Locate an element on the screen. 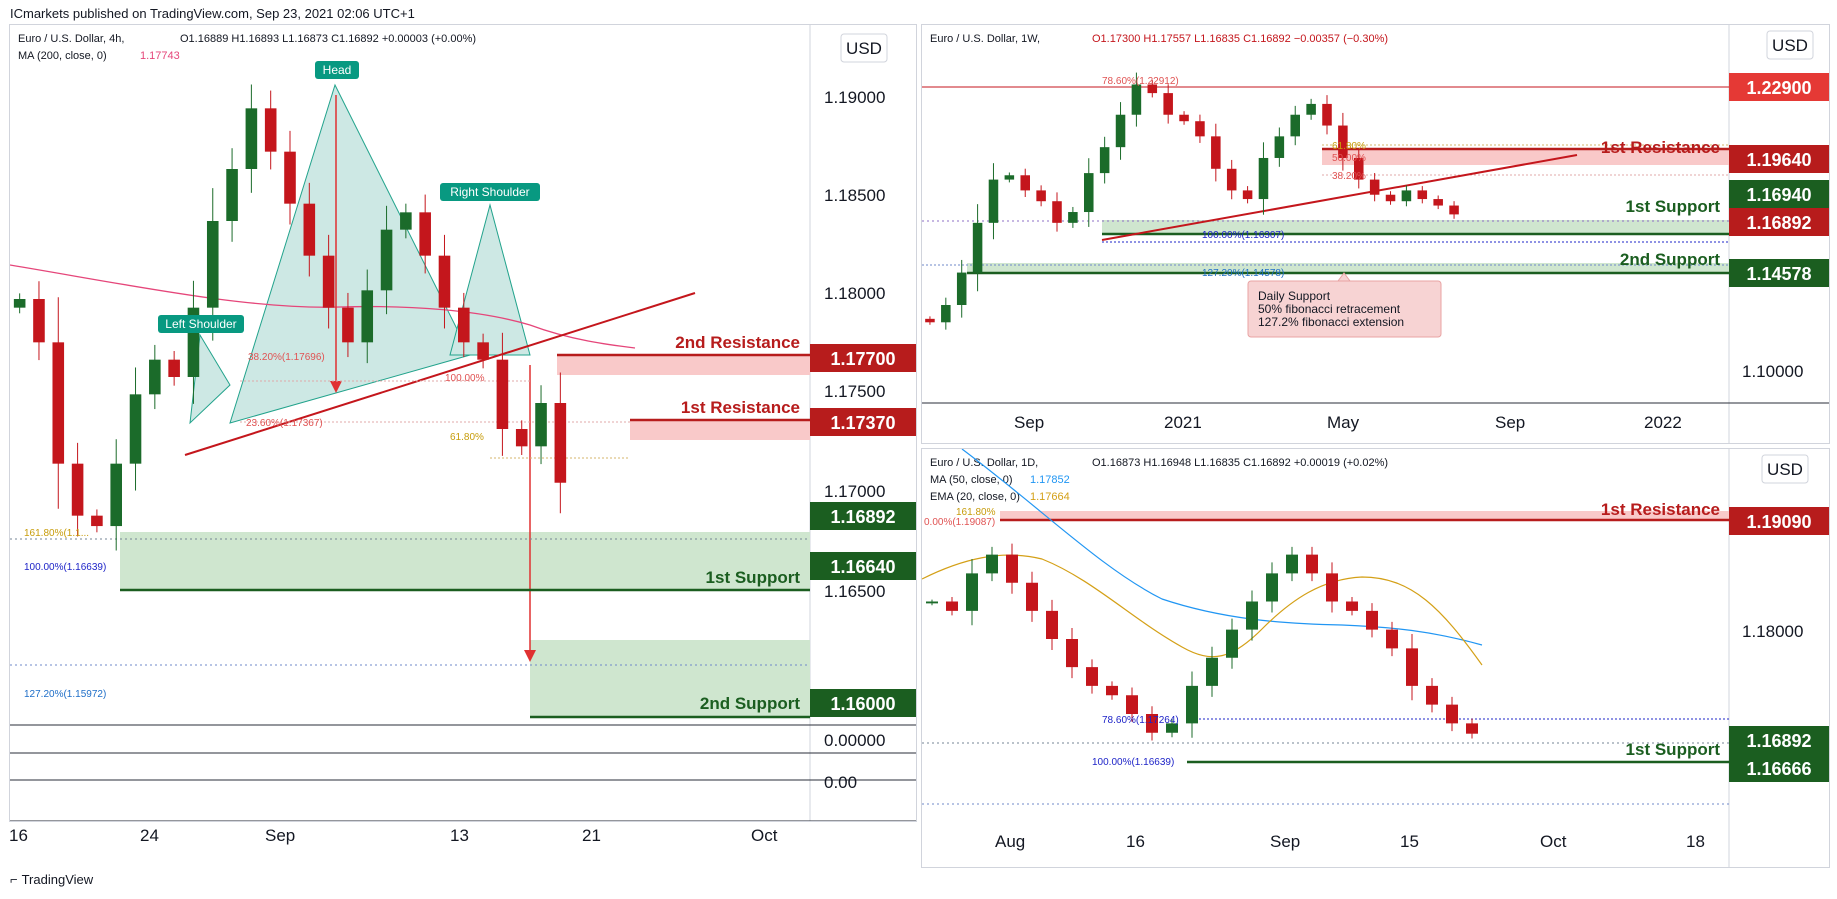 This screenshot has width=1837, height=899. fib-618-label: 61.80% is located at coordinates (467, 437).